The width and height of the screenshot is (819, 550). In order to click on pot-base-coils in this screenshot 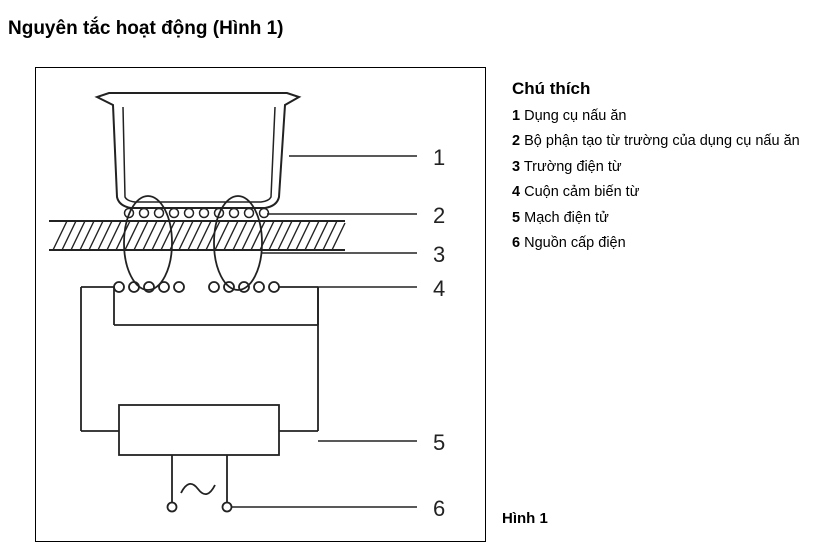, I will do `click(196, 213)`.